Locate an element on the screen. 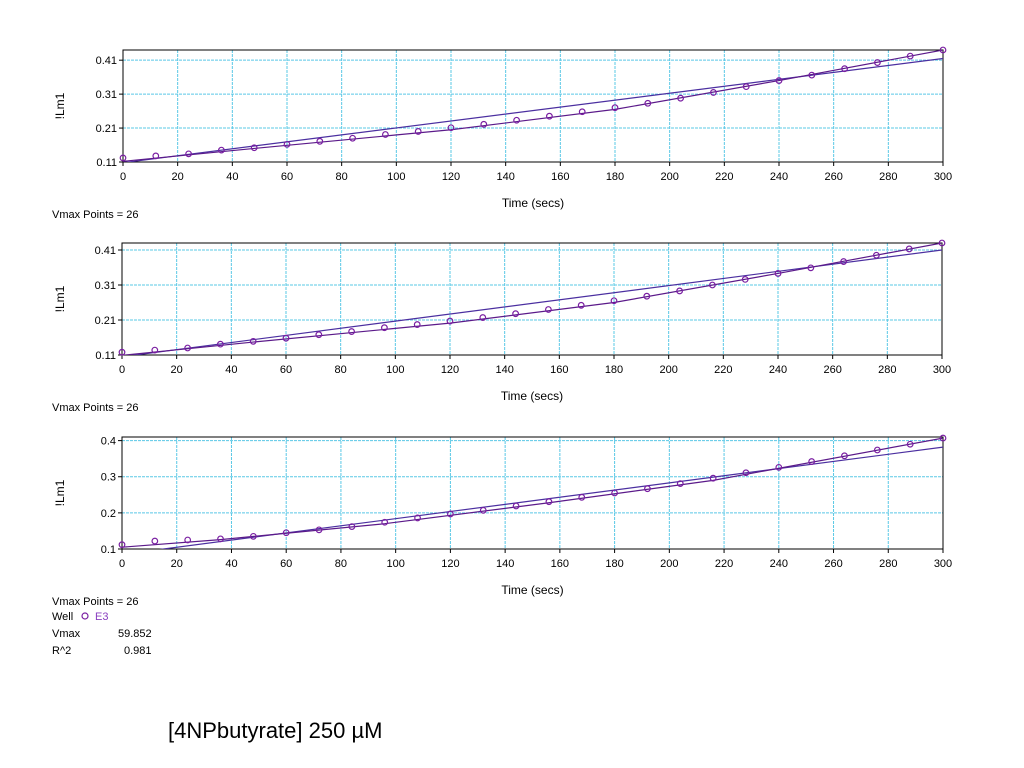 The image size is (1024, 768). legend-well-label: Well is located at coordinates (62, 617).